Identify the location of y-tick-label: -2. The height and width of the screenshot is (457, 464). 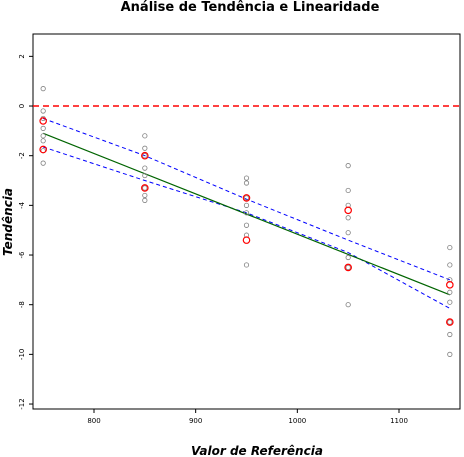
(22, 155).